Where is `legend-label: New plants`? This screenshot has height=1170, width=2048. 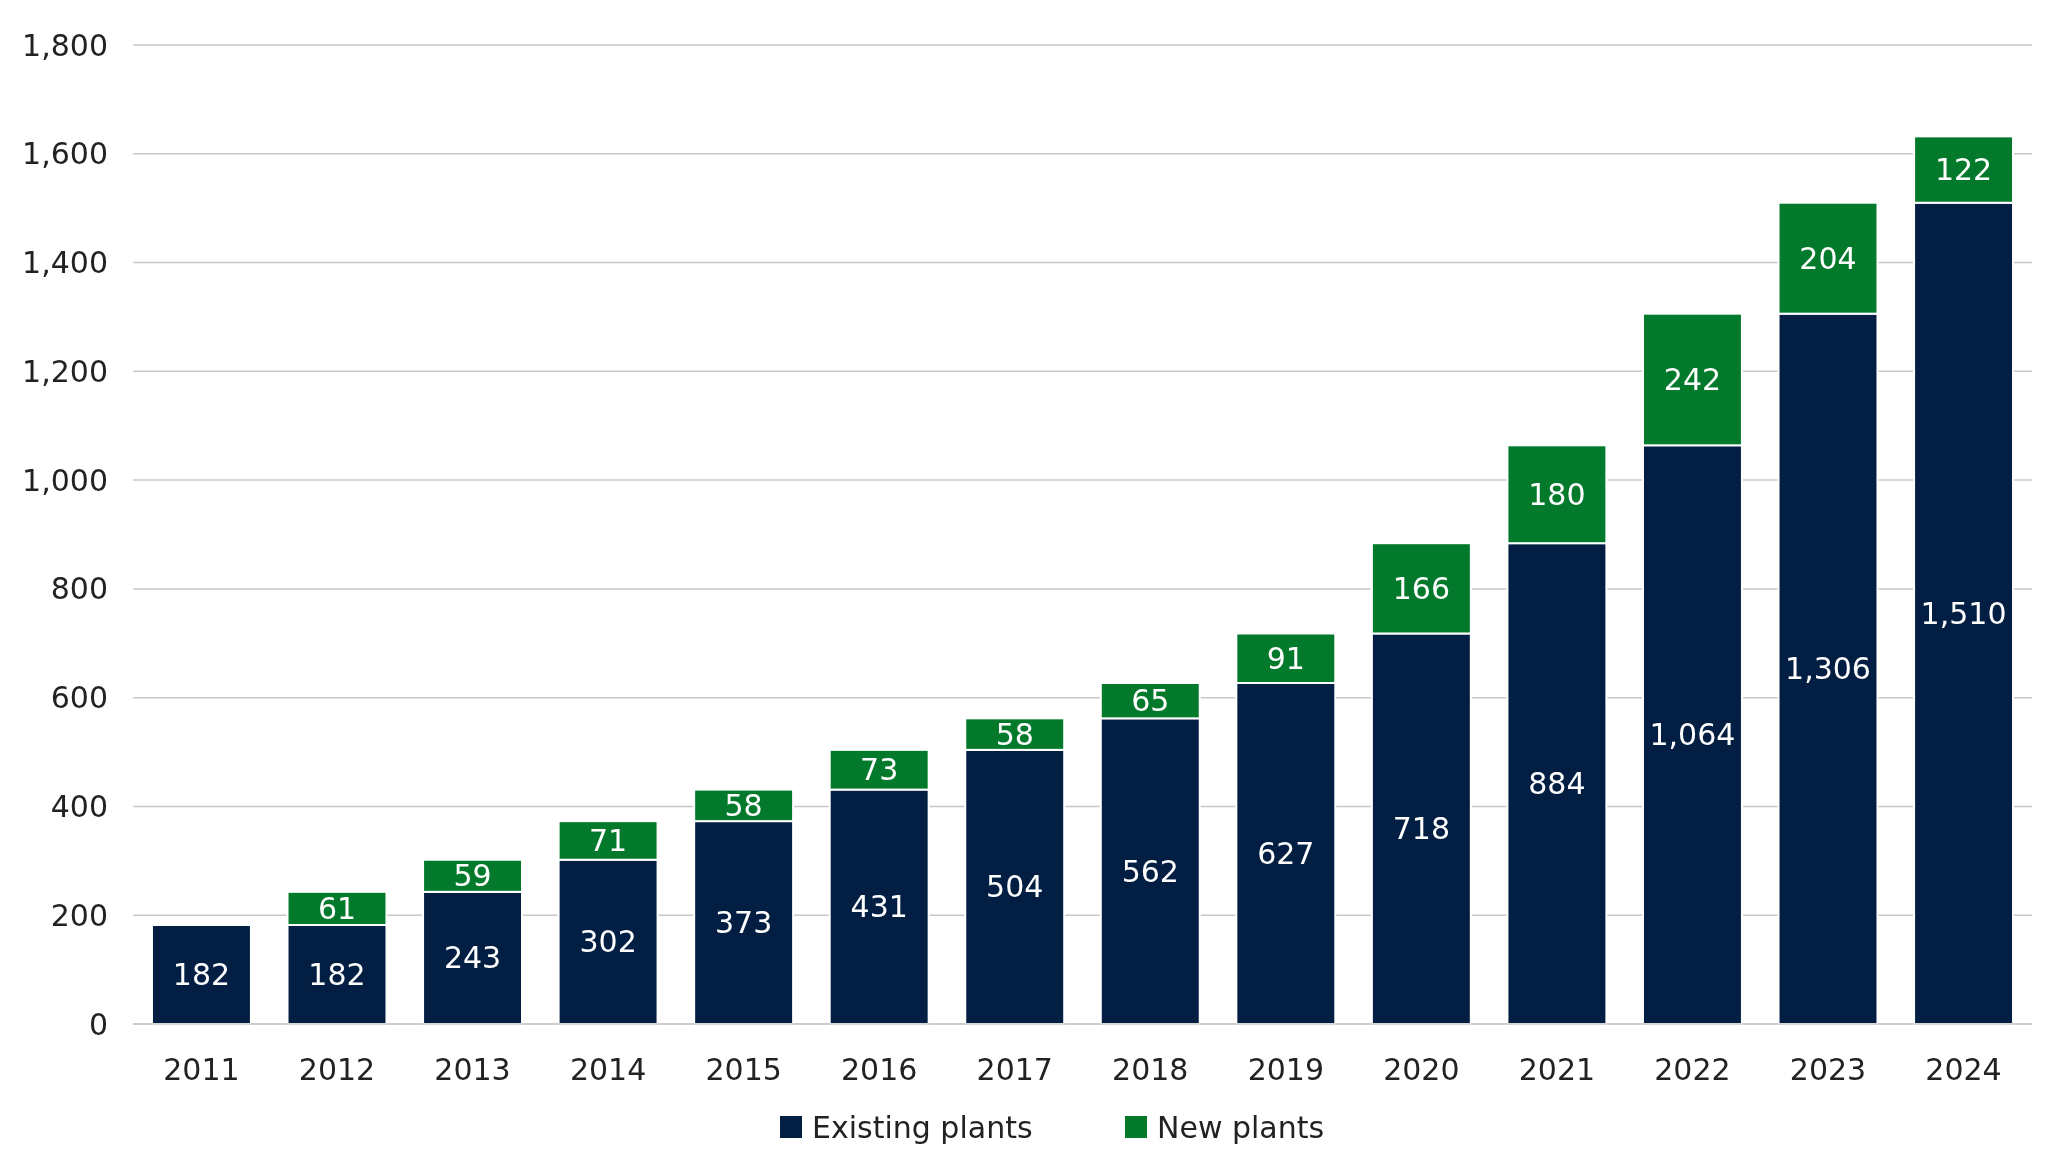 legend-label: New plants is located at coordinates (1241, 1127).